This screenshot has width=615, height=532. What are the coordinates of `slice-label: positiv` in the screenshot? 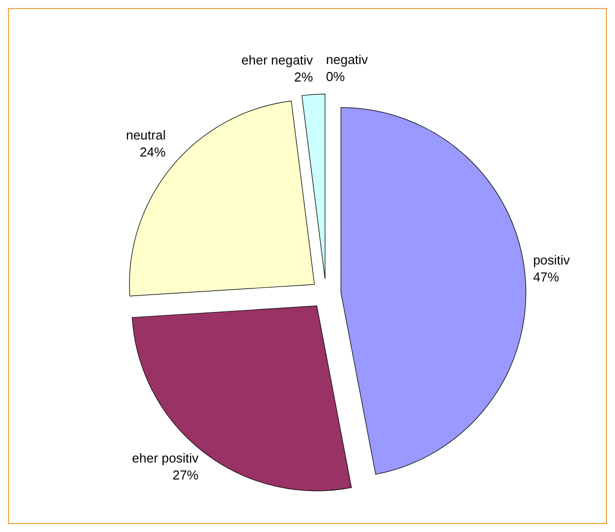 It's located at (551, 260).